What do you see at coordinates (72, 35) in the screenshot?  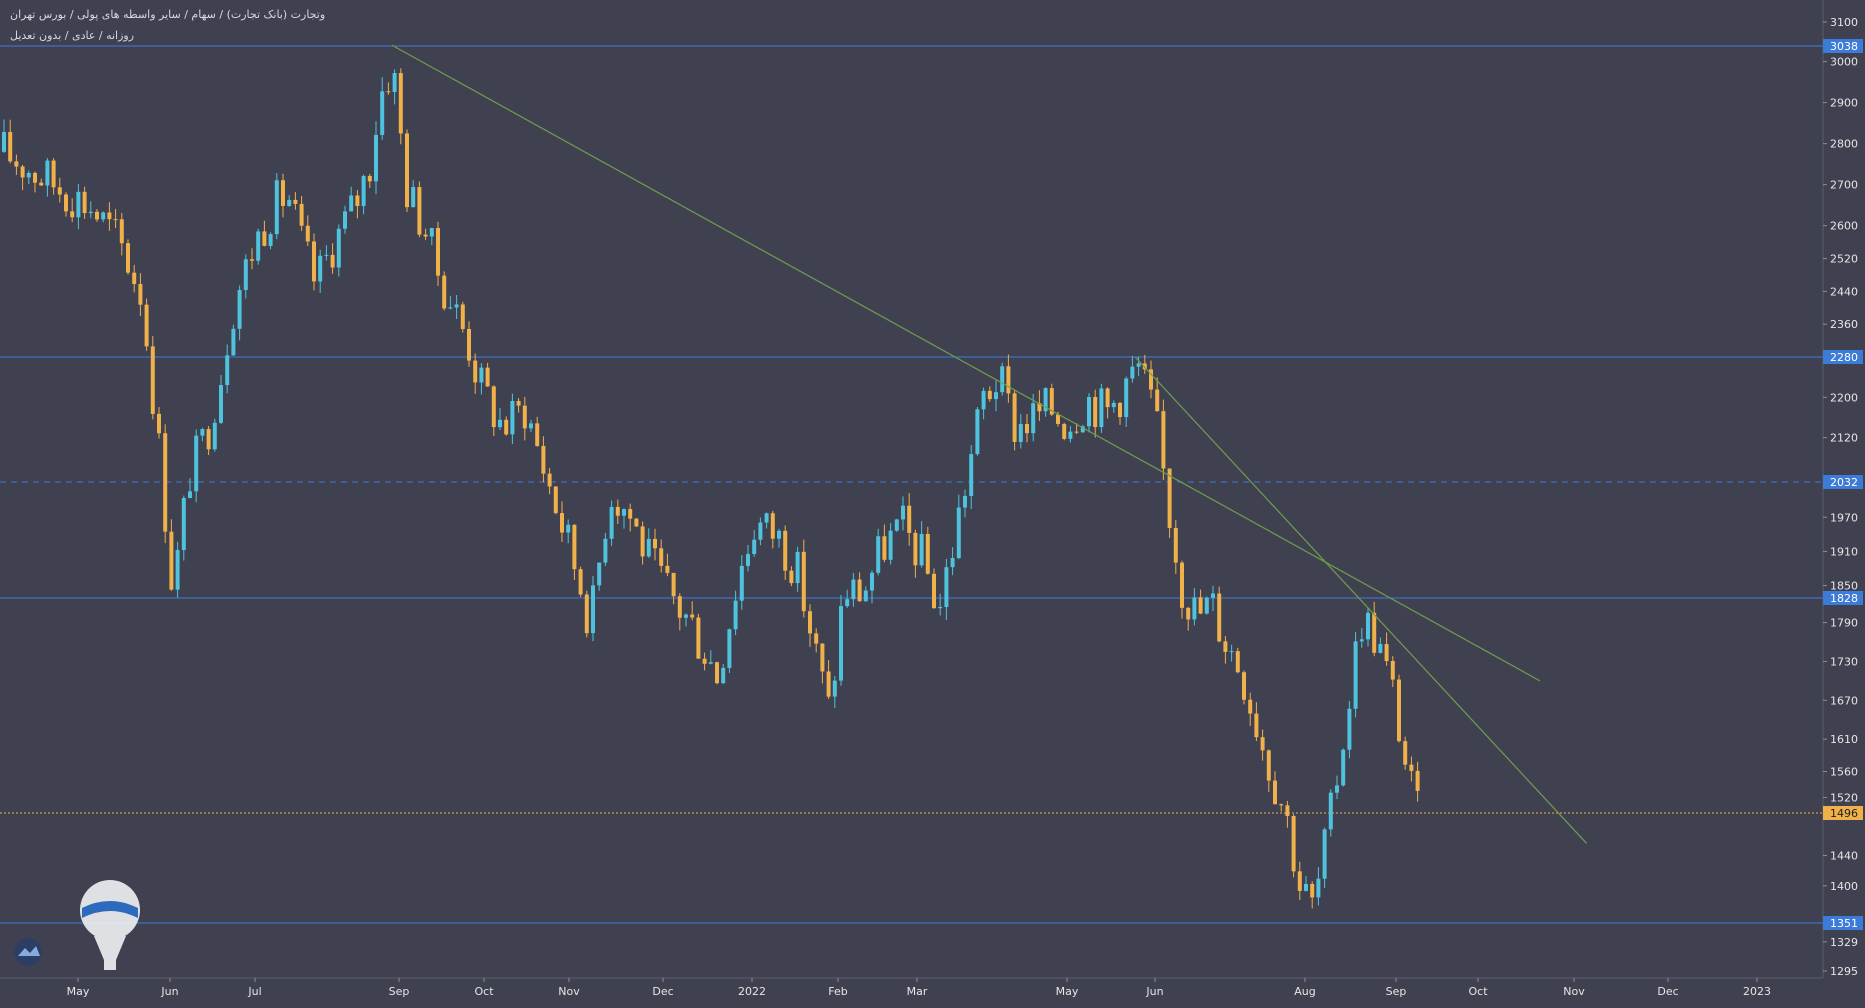 I see `chart-subtitle: روزانه / عادی / بدون تعدیل` at bounding box center [72, 35].